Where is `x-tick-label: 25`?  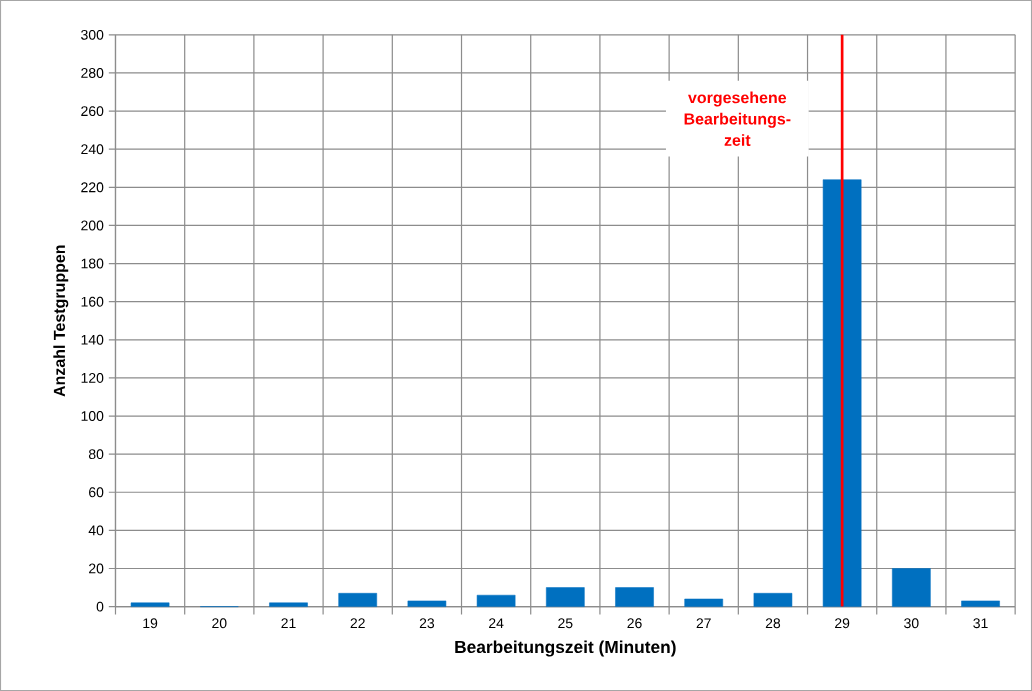
x-tick-label: 25 is located at coordinates (565, 623).